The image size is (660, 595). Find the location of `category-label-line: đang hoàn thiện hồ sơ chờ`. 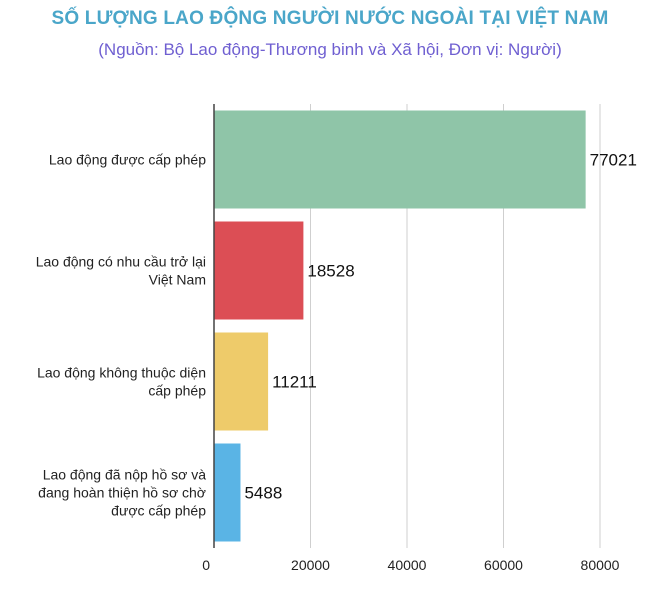

category-label-line: đang hoàn thiện hồ sơ chờ is located at coordinates (122, 493).